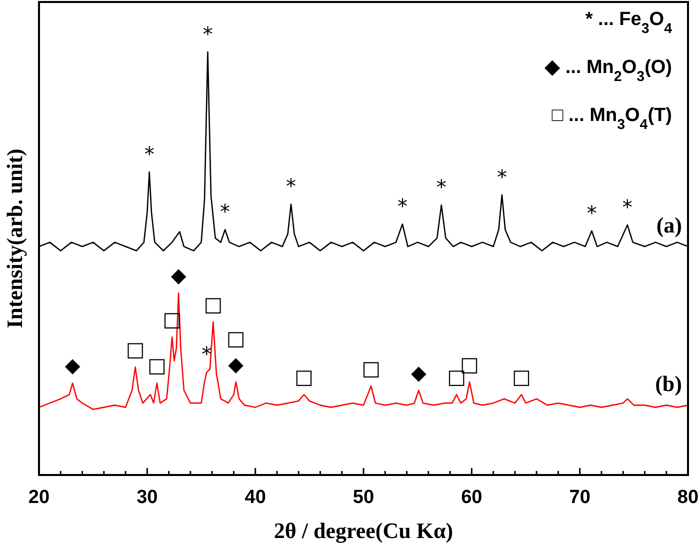  What do you see at coordinates (471, 497) in the screenshot?
I see `x-tick-label: 60` at bounding box center [471, 497].